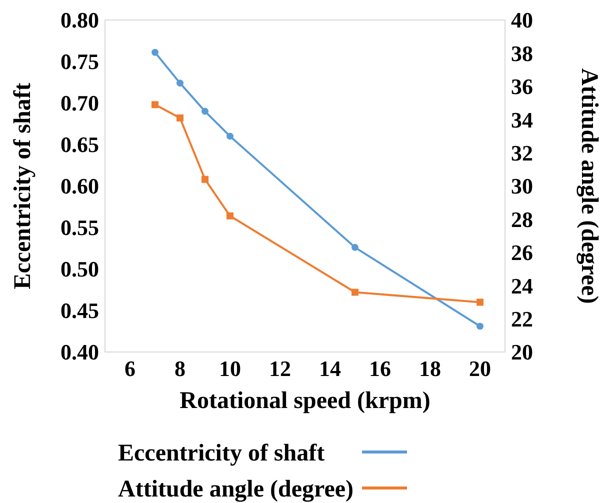  What do you see at coordinates (522, 119) in the screenshot?
I see `y2-tick-label: 34` at bounding box center [522, 119].